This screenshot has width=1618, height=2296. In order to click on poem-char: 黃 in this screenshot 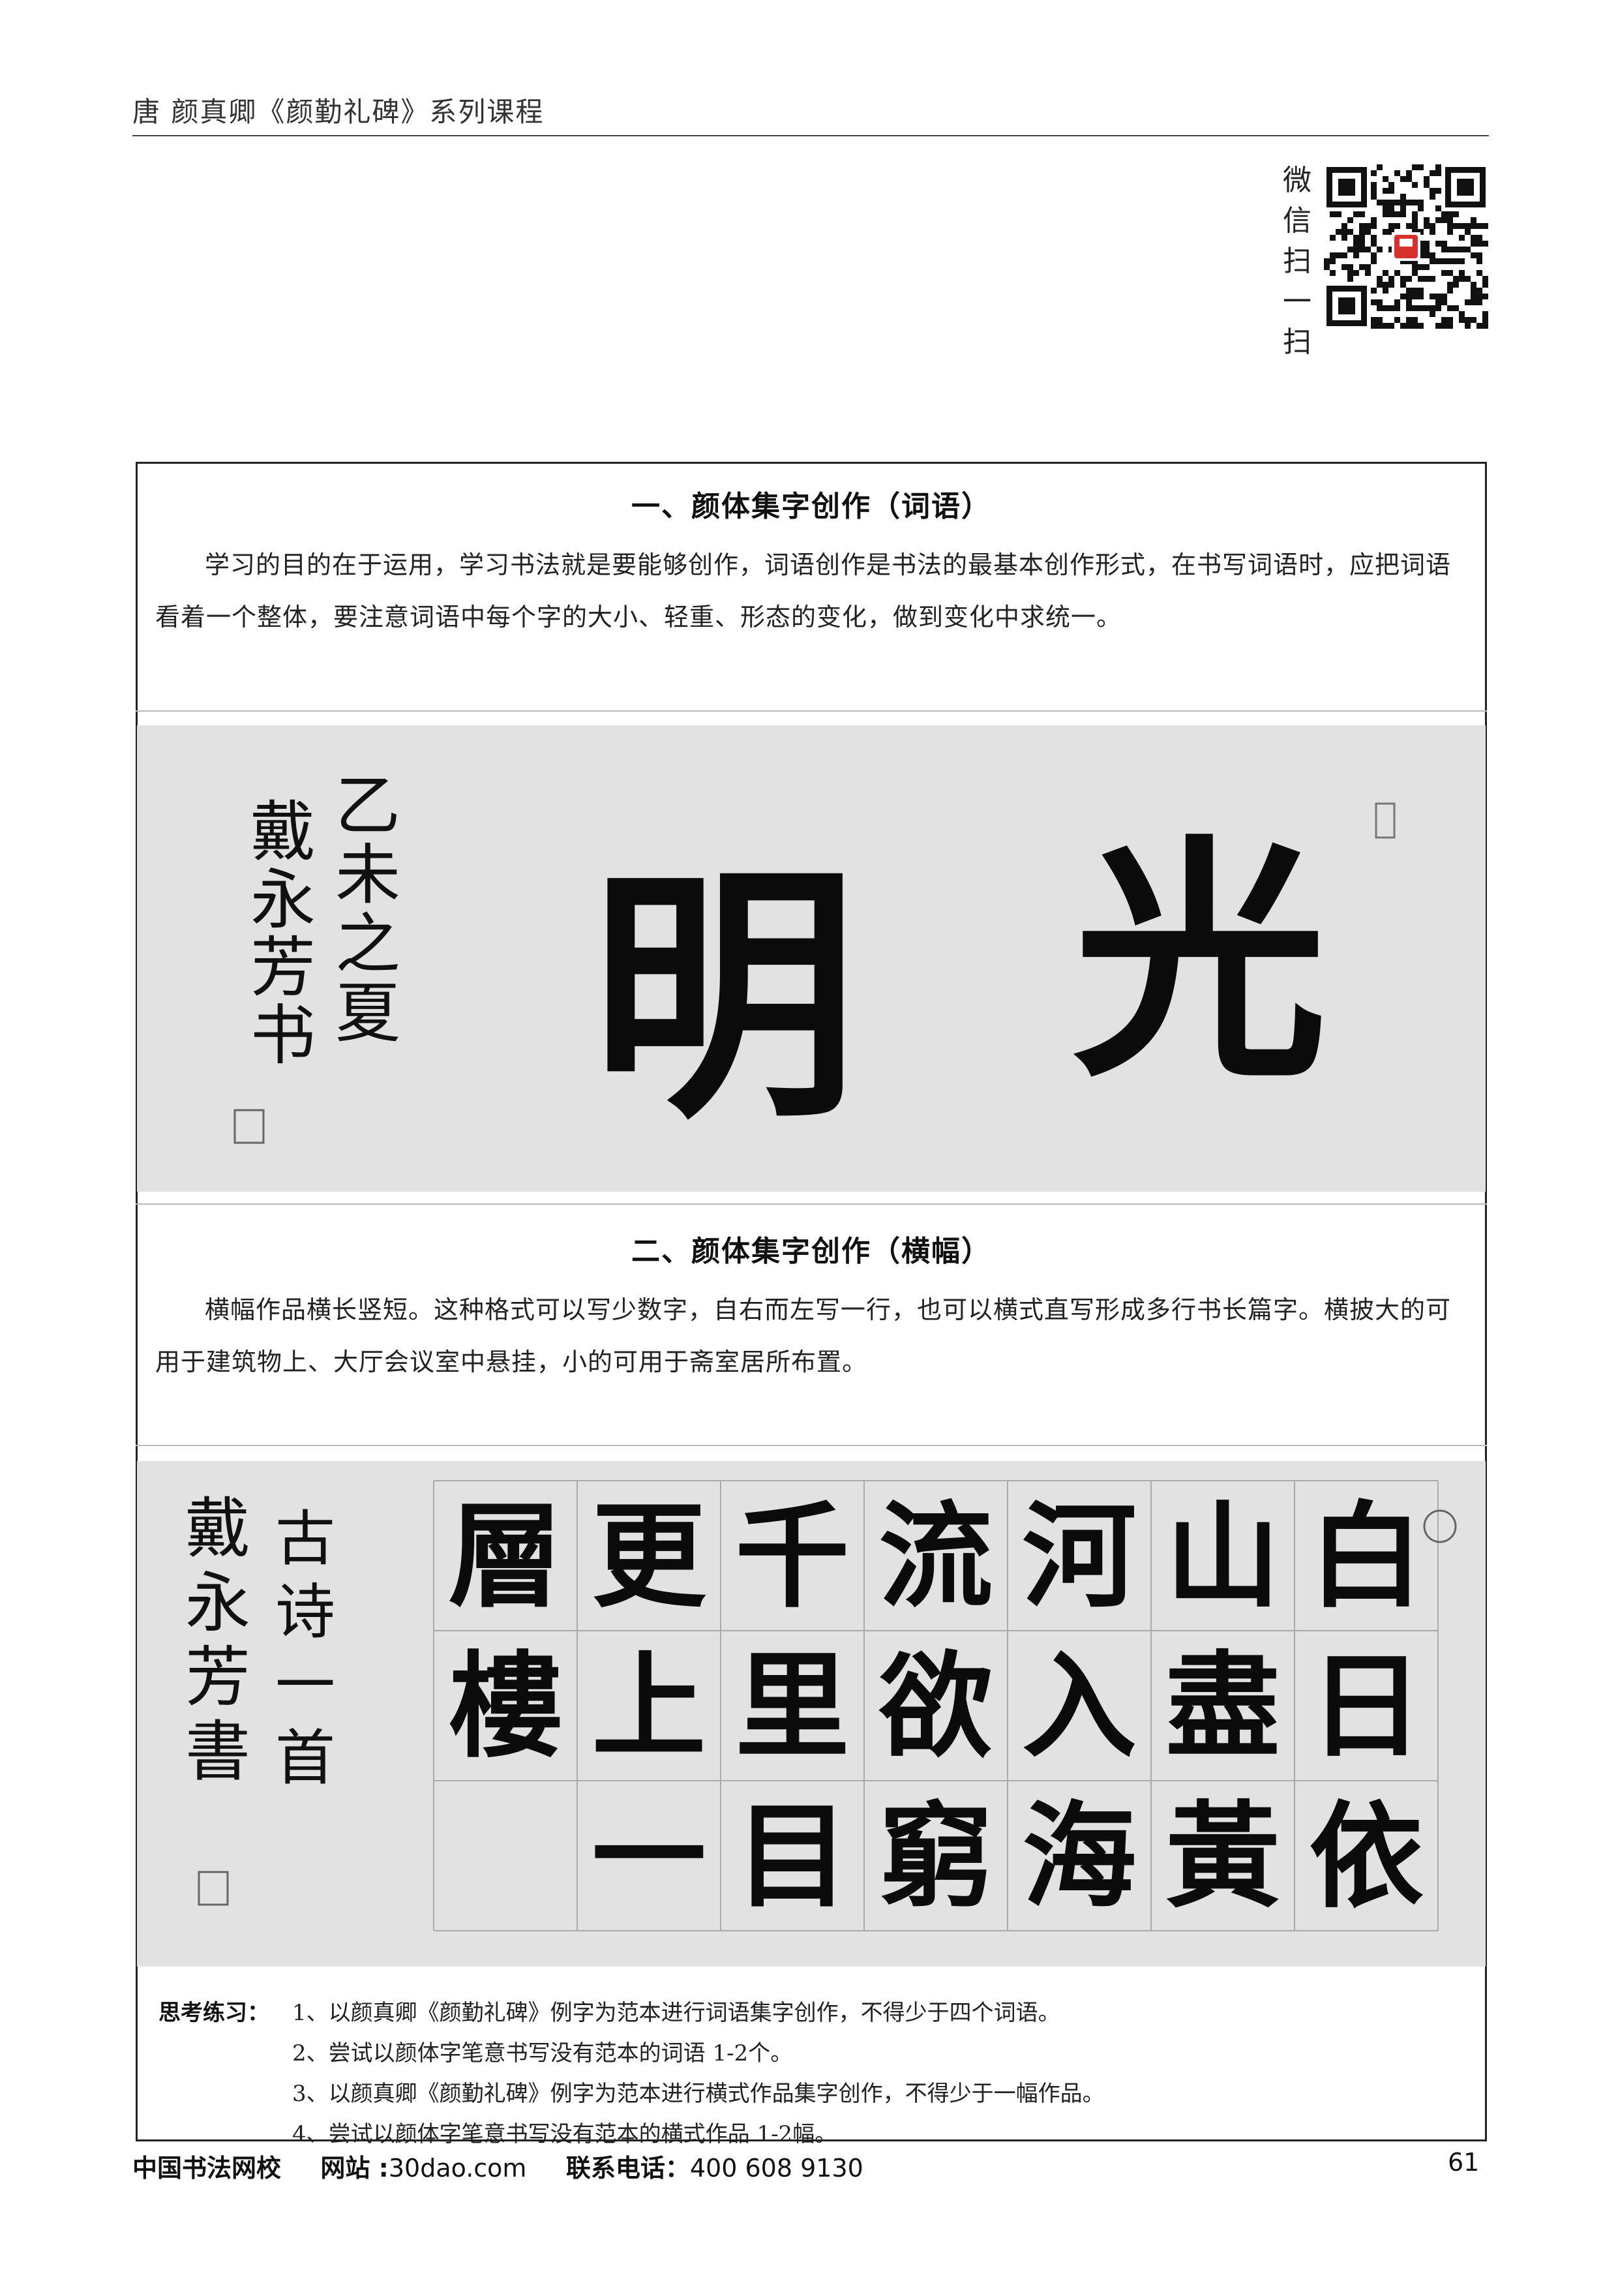, I will do `click(1223, 1857)`.